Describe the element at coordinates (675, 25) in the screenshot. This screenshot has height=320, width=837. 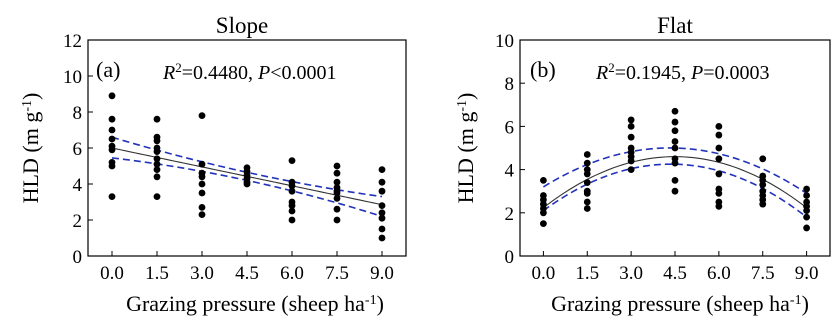
I see `panel-title: Flat` at that location.